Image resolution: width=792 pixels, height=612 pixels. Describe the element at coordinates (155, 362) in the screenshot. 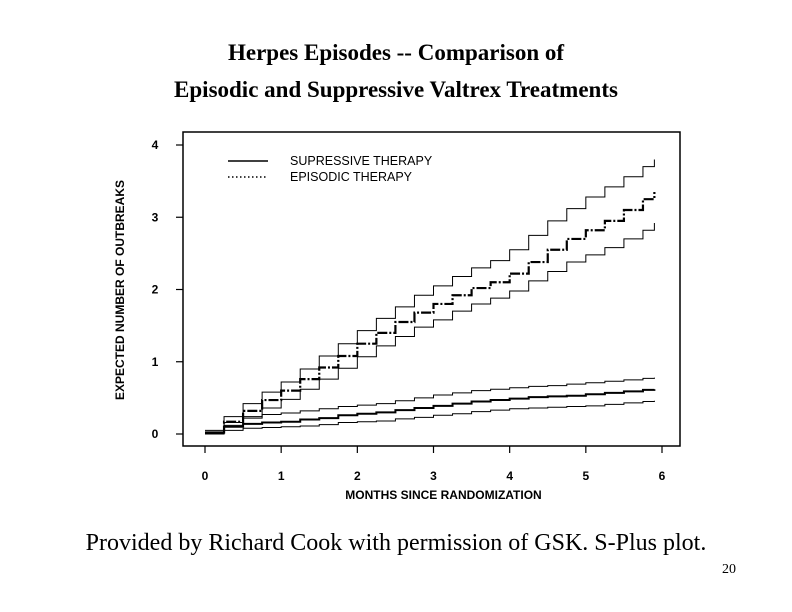

I see `y-tick-label: 1` at that location.